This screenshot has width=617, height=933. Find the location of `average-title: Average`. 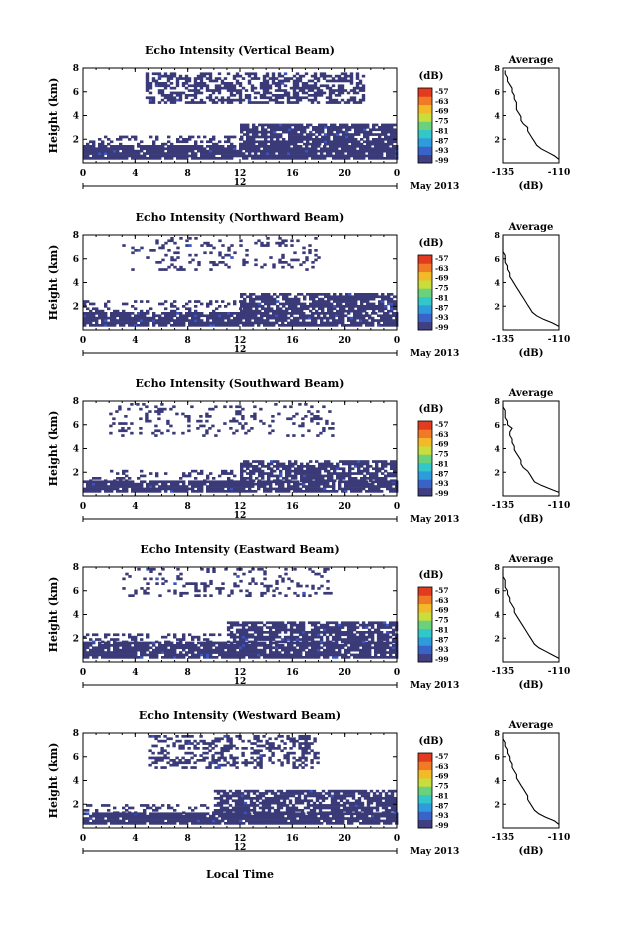

average-title: Average is located at coordinates (531, 227).